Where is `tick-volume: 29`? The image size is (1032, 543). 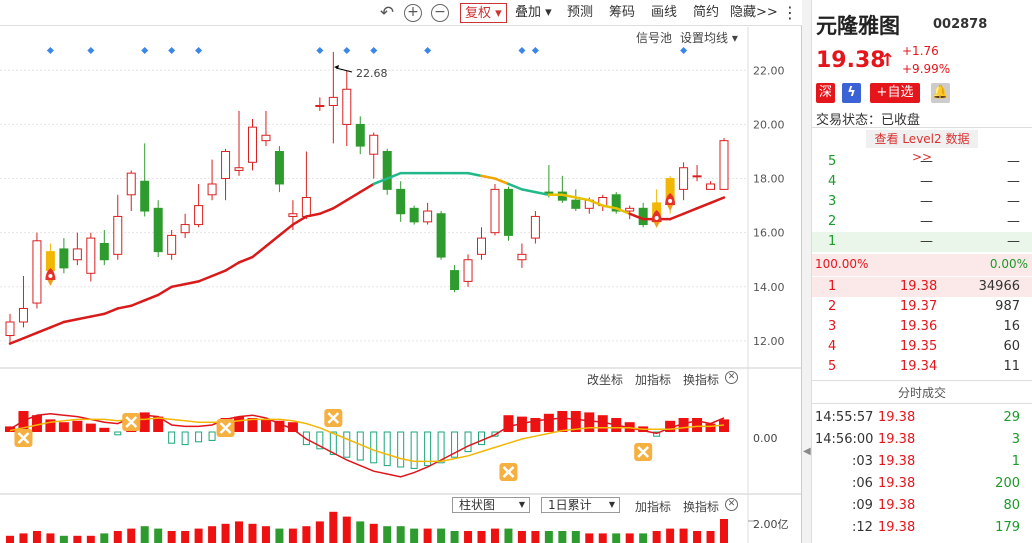 tick-volume: 29 is located at coordinates (1011, 417).